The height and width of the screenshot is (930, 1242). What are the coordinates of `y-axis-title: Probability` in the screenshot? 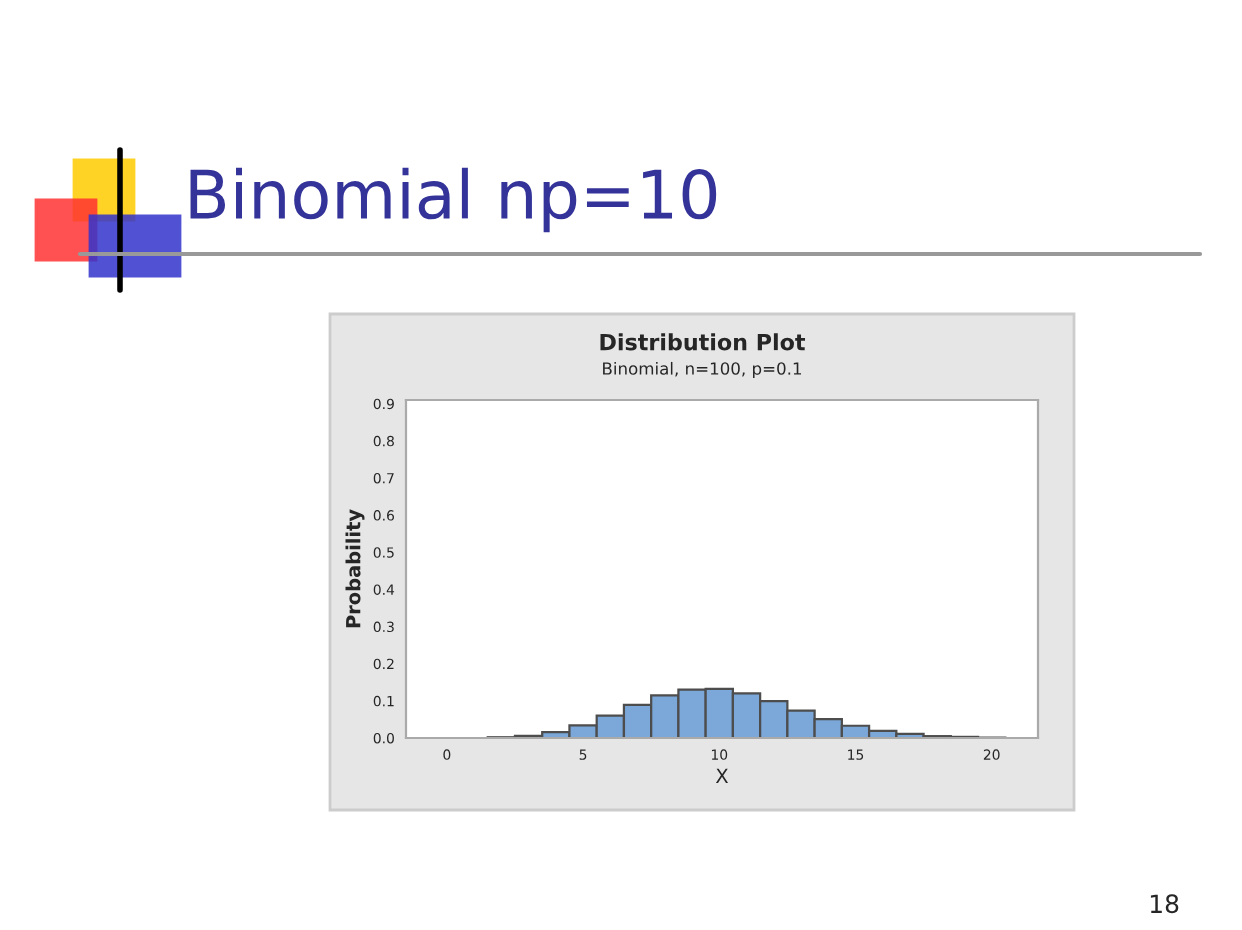 It's located at (355, 568).